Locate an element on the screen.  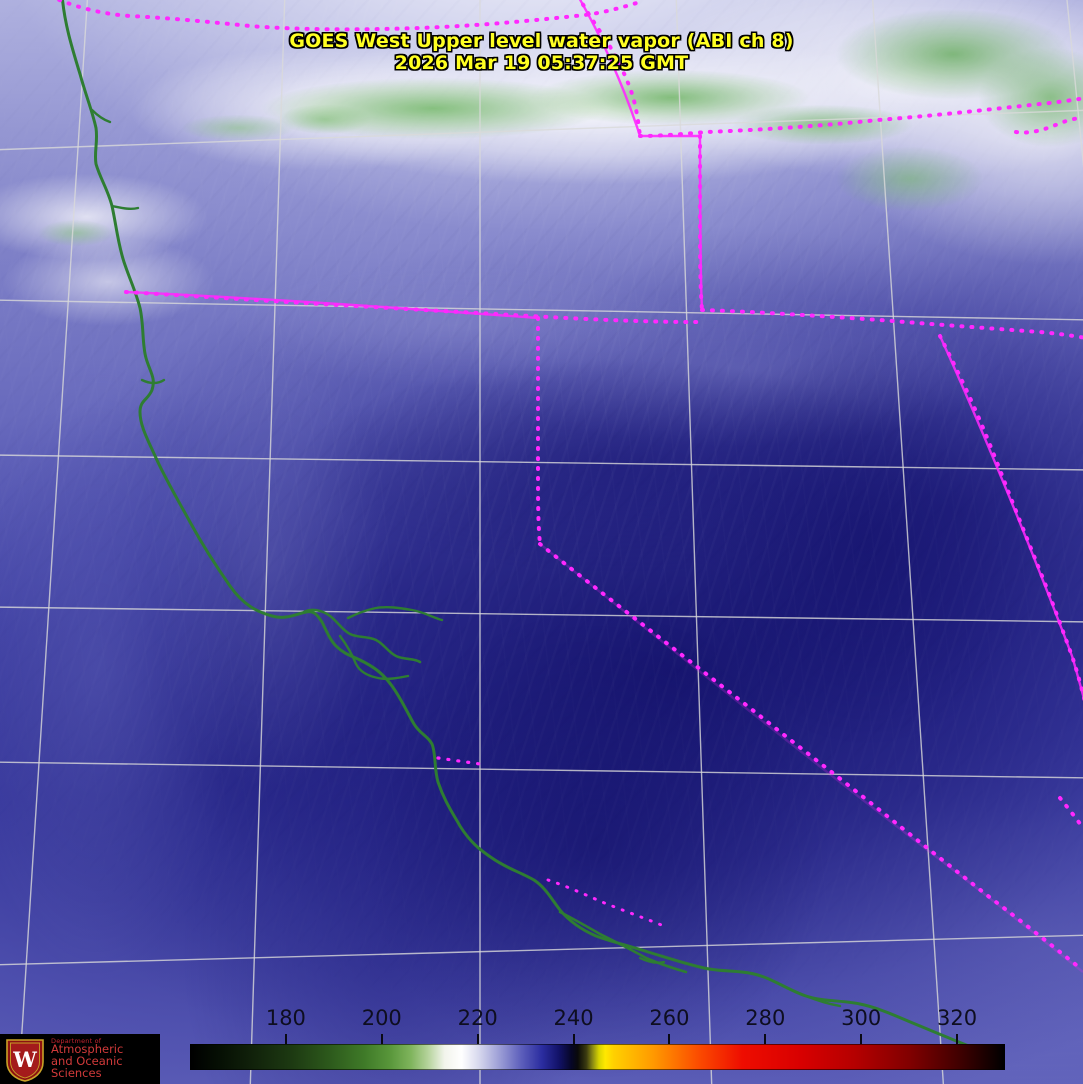
border-nevada-utah-arizona is located at coordinates (891, 324).